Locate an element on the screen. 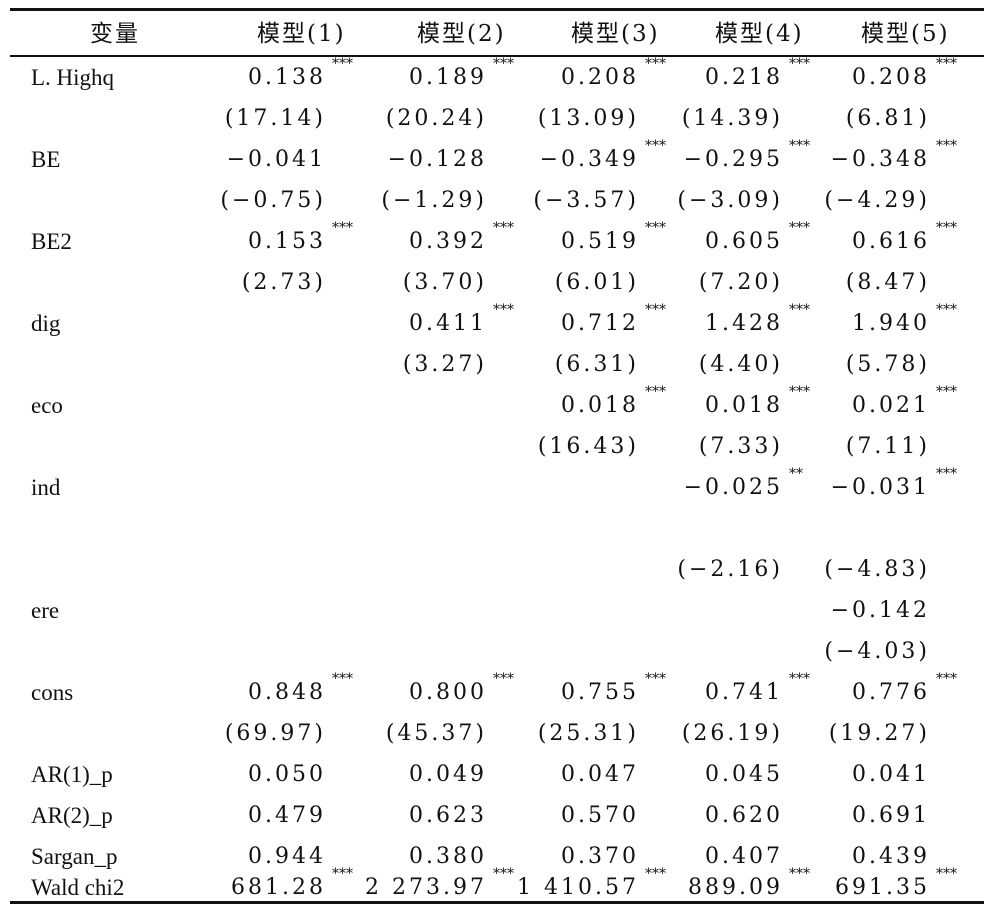 This screenshot has width=992, height=912. row-label: eco is located at coordinates (47, 405).